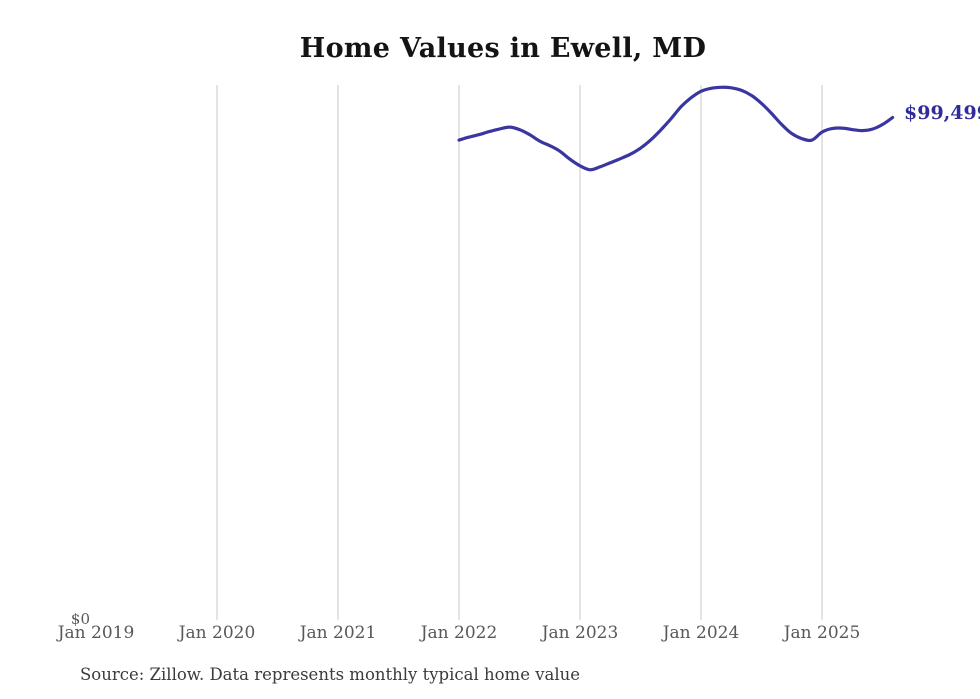 This screenshot has height=699, width=980. What do you see at coordinates (96, 633) in the screenshot?
I see `x-tick-label-jan-2019: Jan 2019` at bounding box center [96, 633].